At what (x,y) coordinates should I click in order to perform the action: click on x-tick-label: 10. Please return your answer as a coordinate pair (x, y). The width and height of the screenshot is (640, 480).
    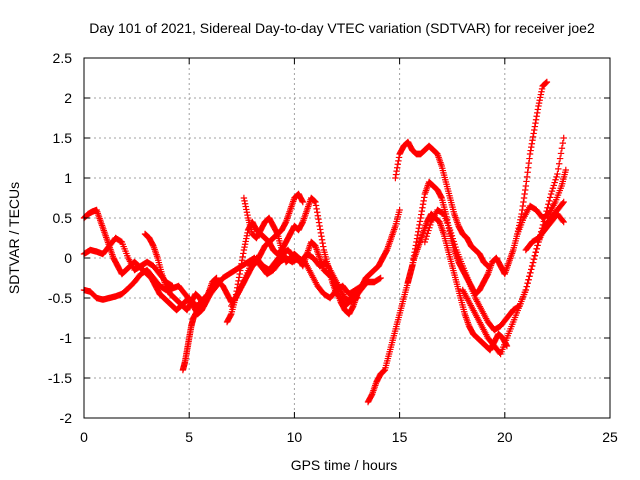
    Looking at the image, I should click on (295, 437).